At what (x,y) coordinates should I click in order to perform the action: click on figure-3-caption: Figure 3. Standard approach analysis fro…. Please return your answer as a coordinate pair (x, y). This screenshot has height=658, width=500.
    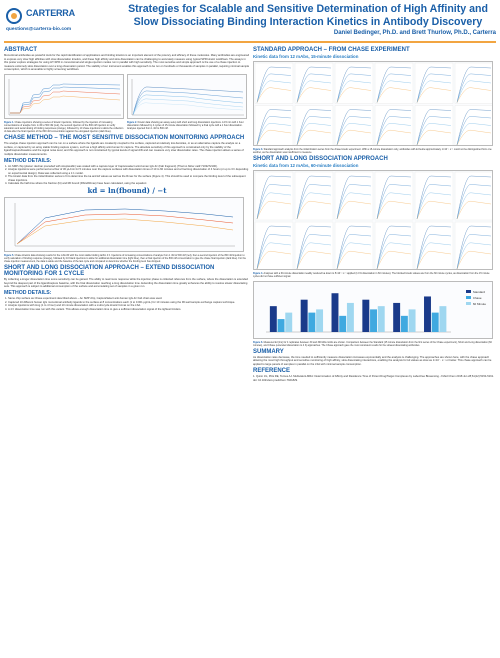
    Looking at the image, I should click on (372, 151).